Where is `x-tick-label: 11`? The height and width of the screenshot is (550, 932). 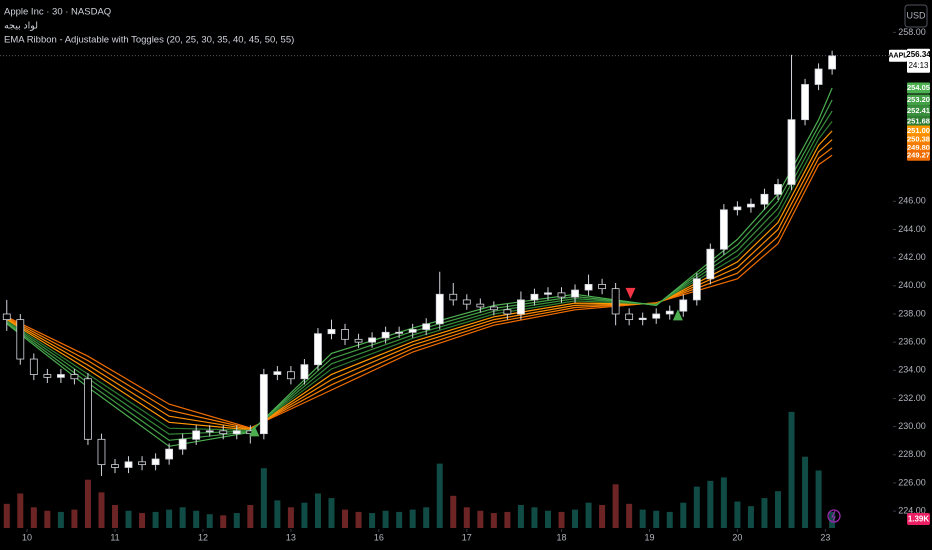 x-tick-label: 11 is located at coordinates (114, 537).